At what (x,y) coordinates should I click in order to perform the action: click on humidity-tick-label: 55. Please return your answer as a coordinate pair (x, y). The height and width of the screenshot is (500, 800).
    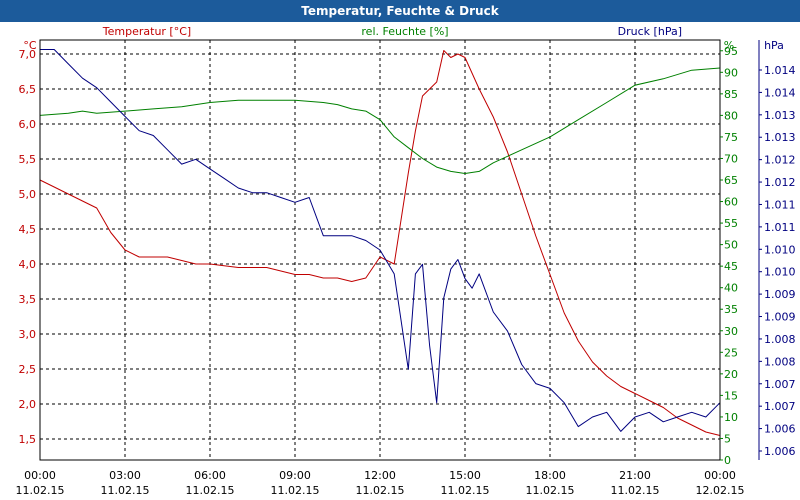
    Looking at the image, I should click on (731, 223).